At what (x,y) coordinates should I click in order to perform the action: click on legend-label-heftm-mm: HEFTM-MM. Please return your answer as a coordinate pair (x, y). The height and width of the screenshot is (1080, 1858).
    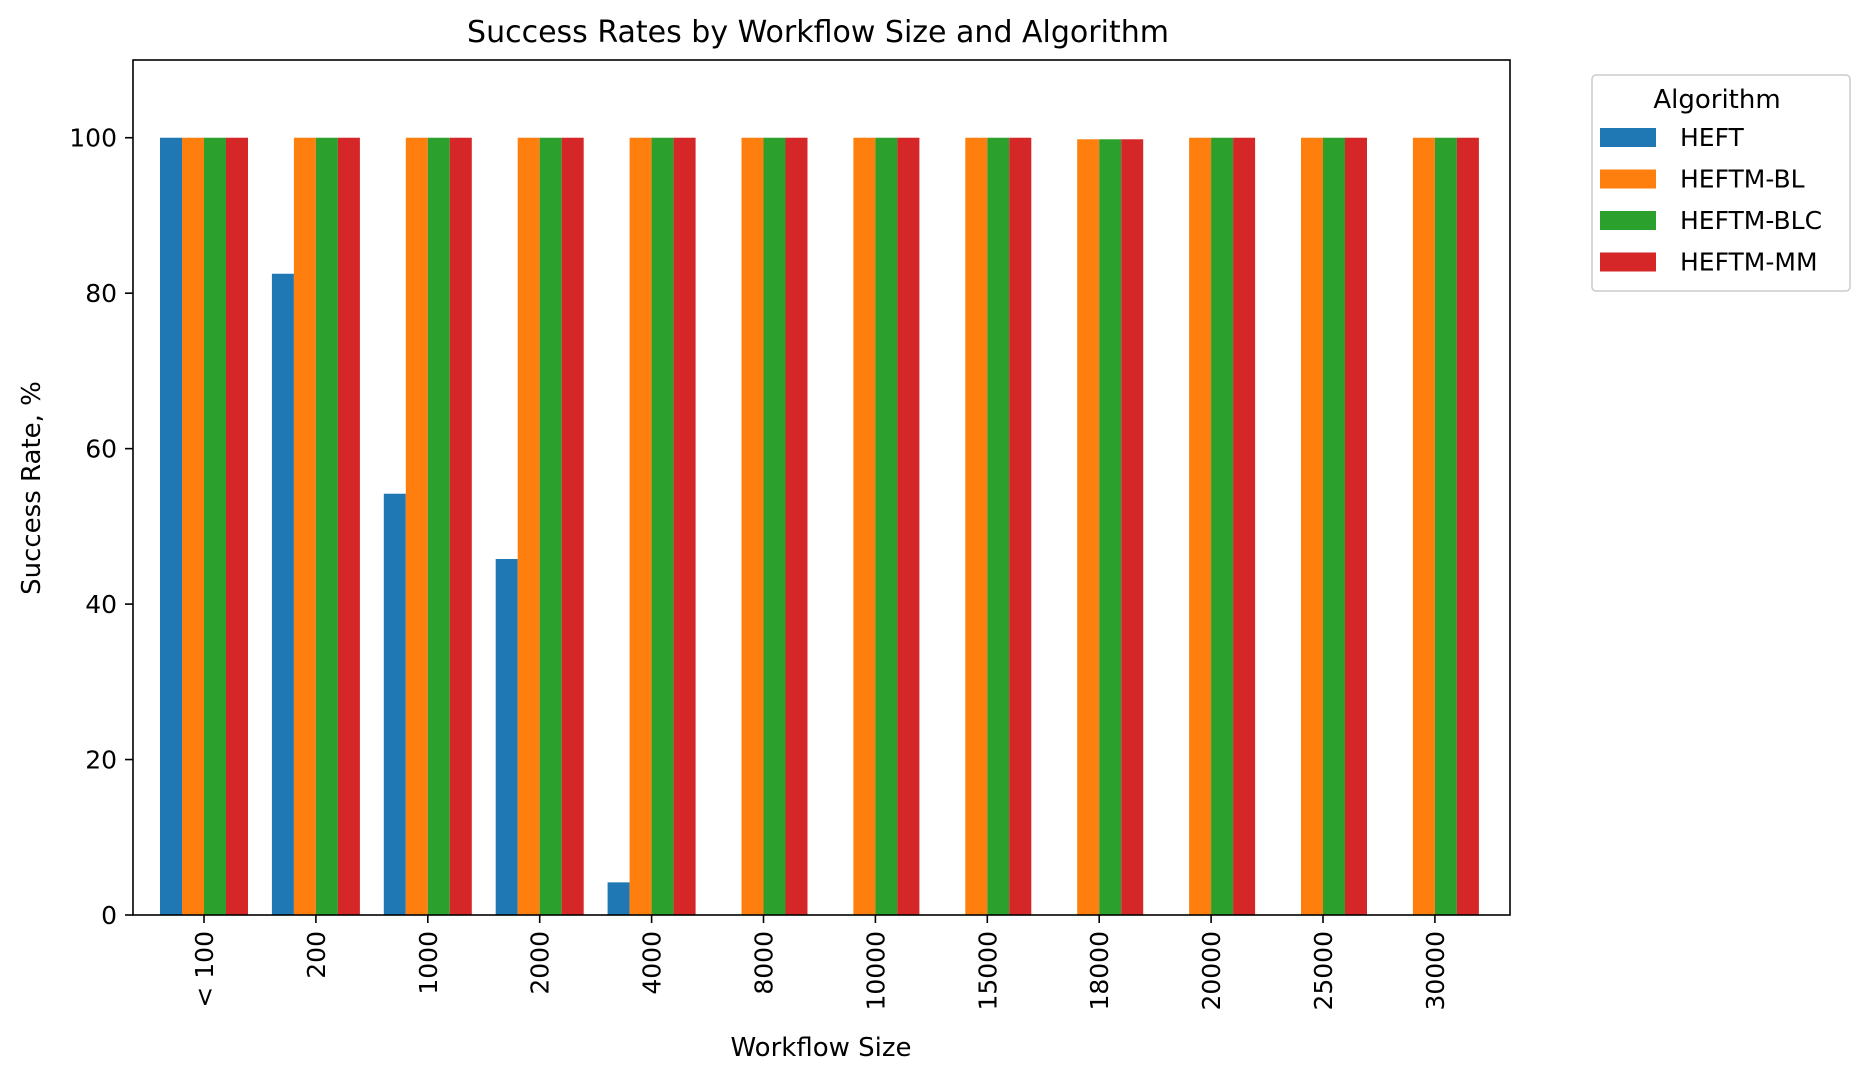
    Looking at the image, I should click on (1749, 262).